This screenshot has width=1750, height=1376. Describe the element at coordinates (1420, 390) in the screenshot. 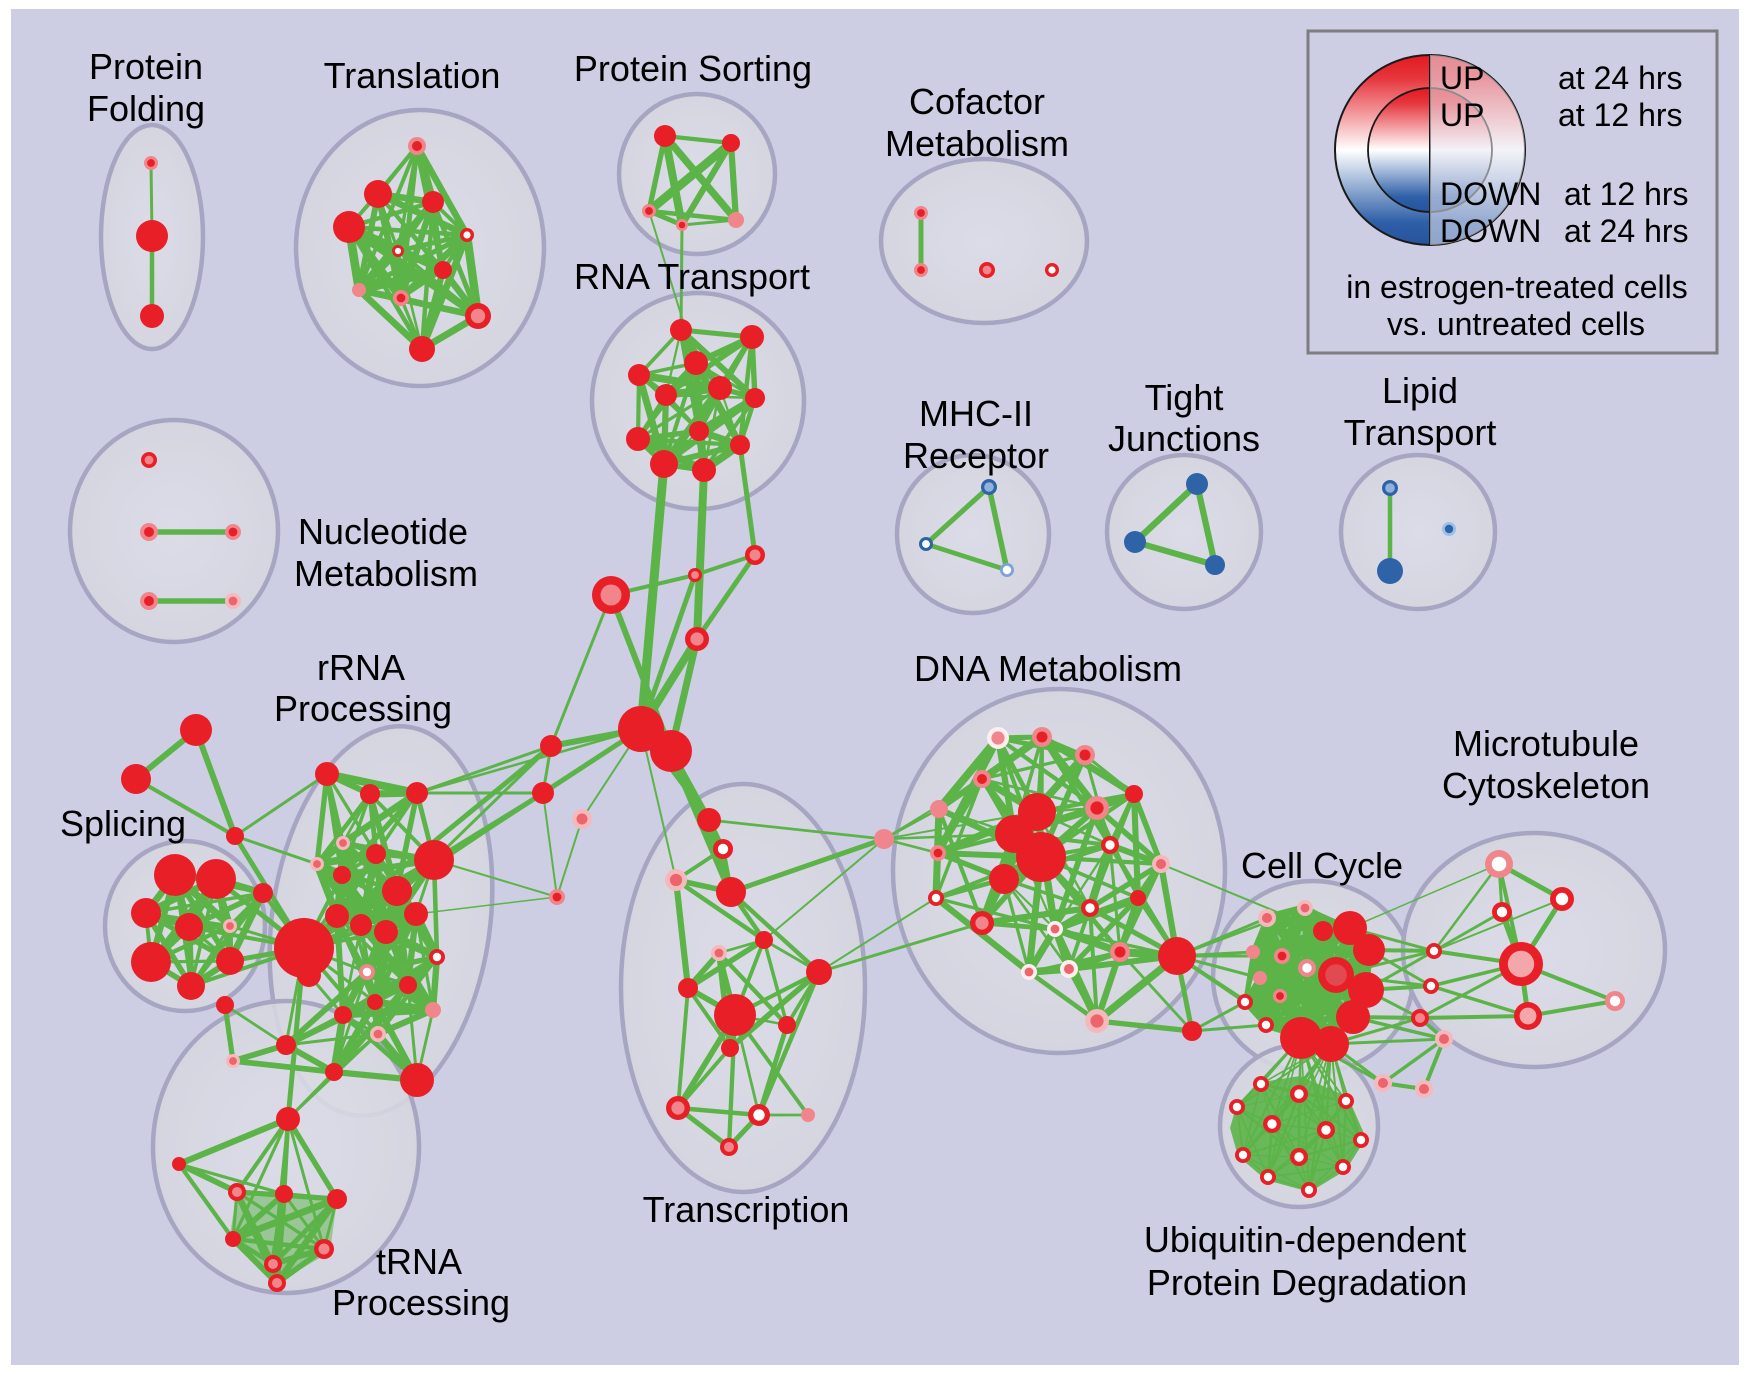

I see `svg-text: Lipid` at that location.